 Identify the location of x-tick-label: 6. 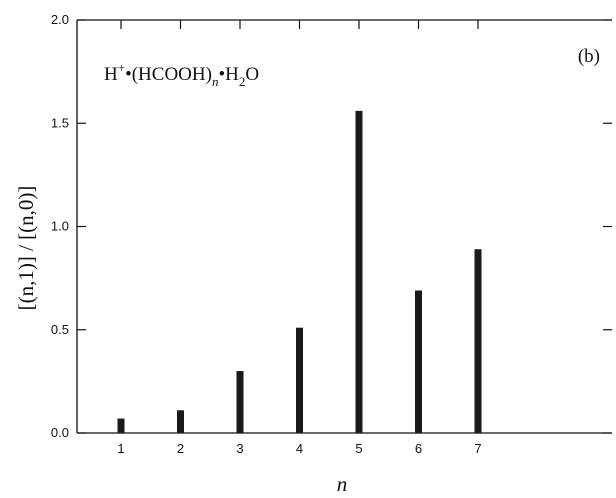
(418, 448).